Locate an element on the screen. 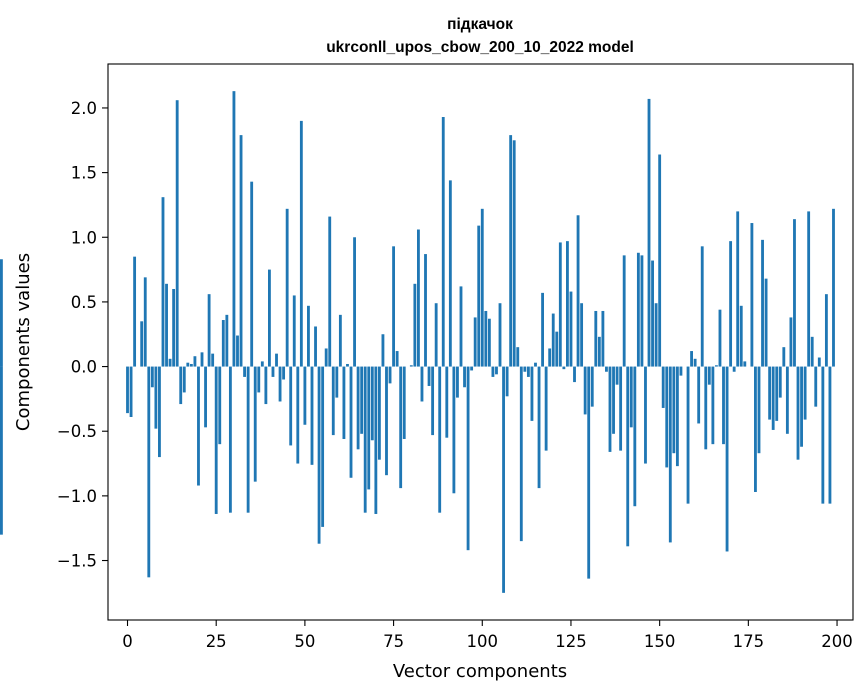  x-tick-label: 125 is located at coordinates (571, 641).